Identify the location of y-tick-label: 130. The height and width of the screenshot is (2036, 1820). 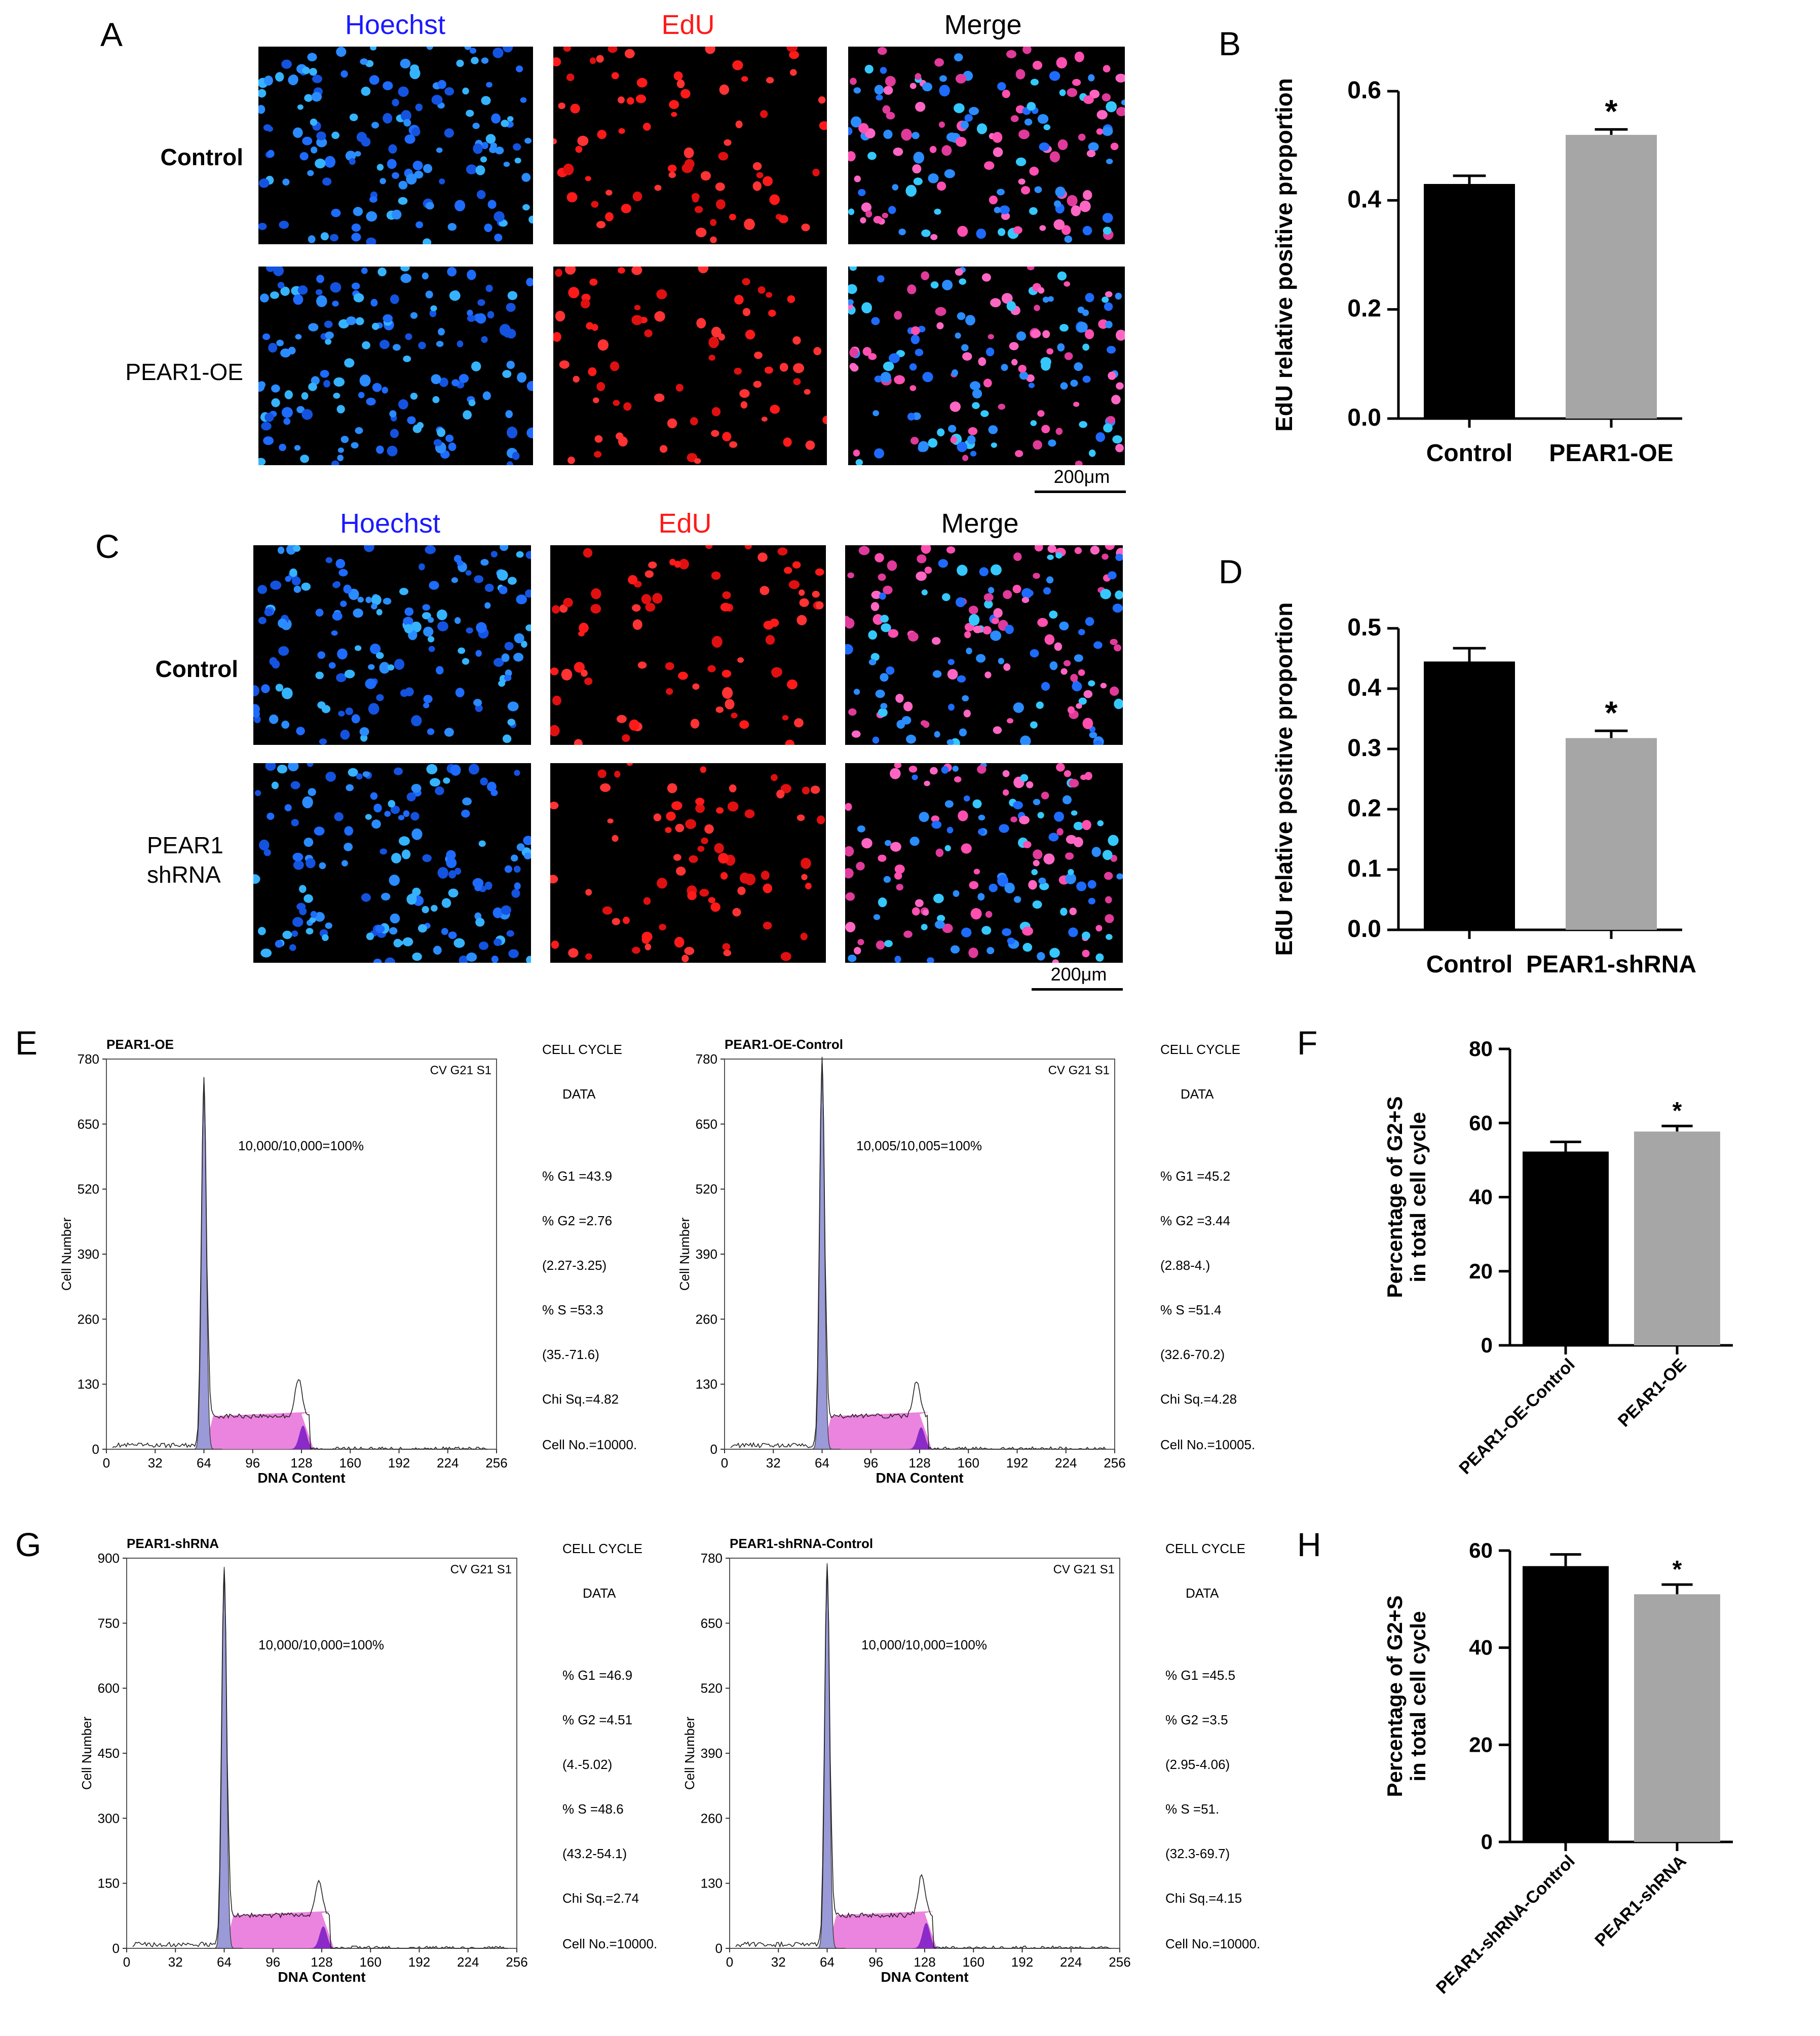
(712, 1884).